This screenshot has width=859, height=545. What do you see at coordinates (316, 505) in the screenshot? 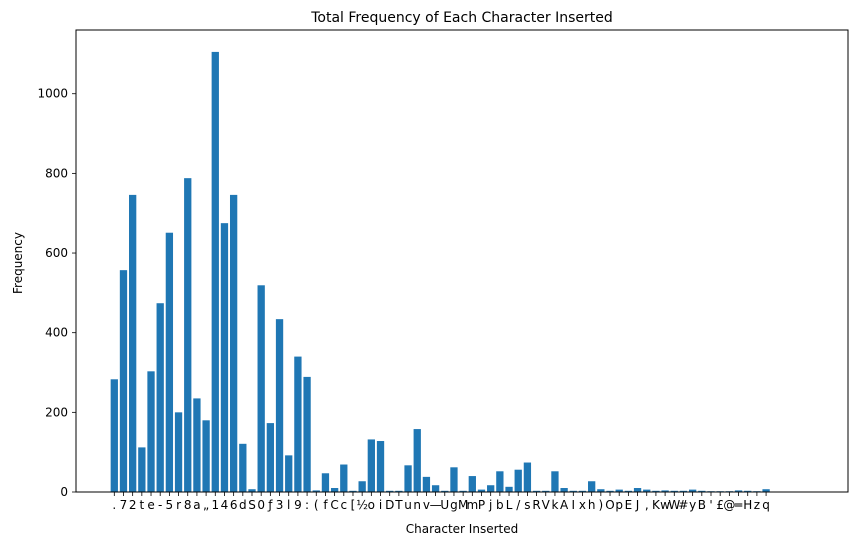
I see `x-tick-label-22: (` at bounding box center [316, 505].